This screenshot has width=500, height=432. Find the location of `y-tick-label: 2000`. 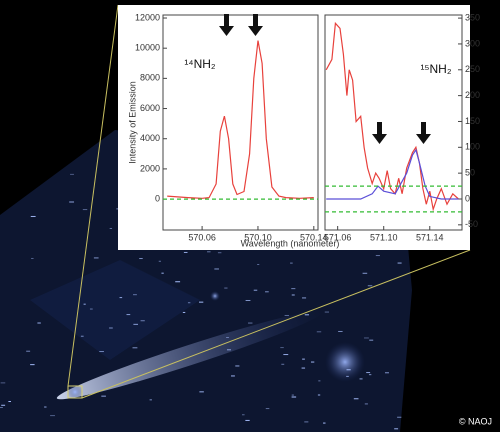

y-tick-label: 2000 is located at coordinates (150, 168).